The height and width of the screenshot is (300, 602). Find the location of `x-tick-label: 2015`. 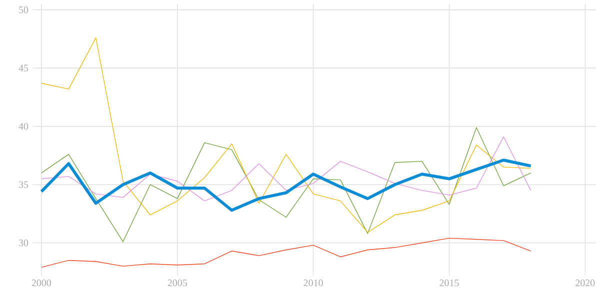

x-tick-label: 2015 is located at coordinates (449, 283).